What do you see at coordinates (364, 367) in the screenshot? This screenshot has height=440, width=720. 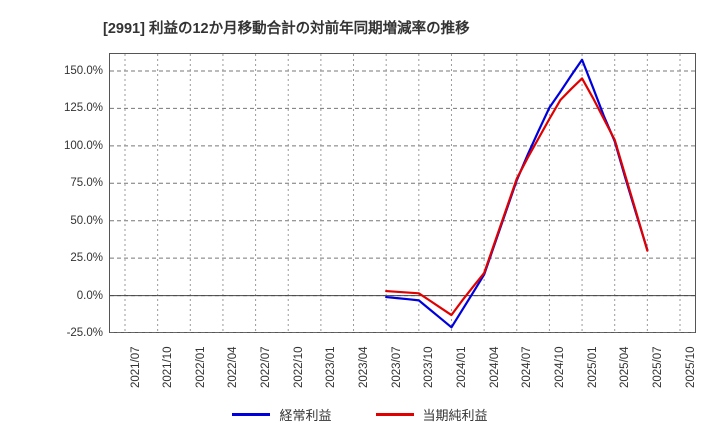 I see `x-tick-label: 2023/04` at bounding box center [364, 367].